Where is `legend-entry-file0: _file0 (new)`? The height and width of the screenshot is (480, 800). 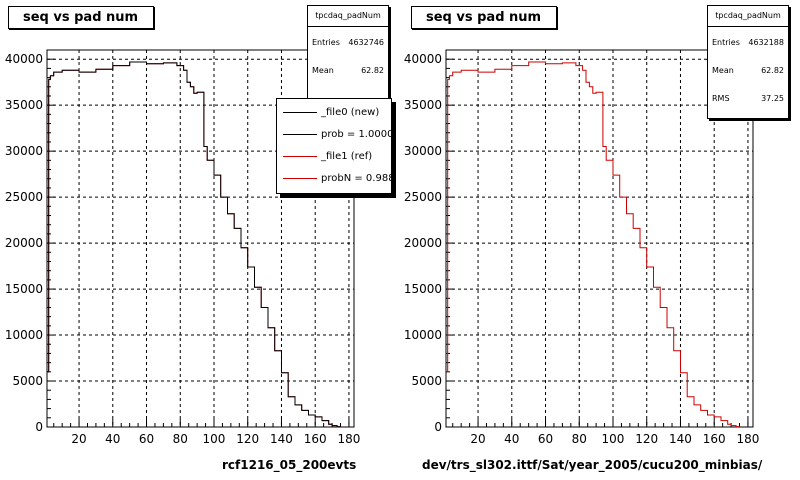 legend-entry-file0: _file0 (new) is located at coordinates (334, 112).